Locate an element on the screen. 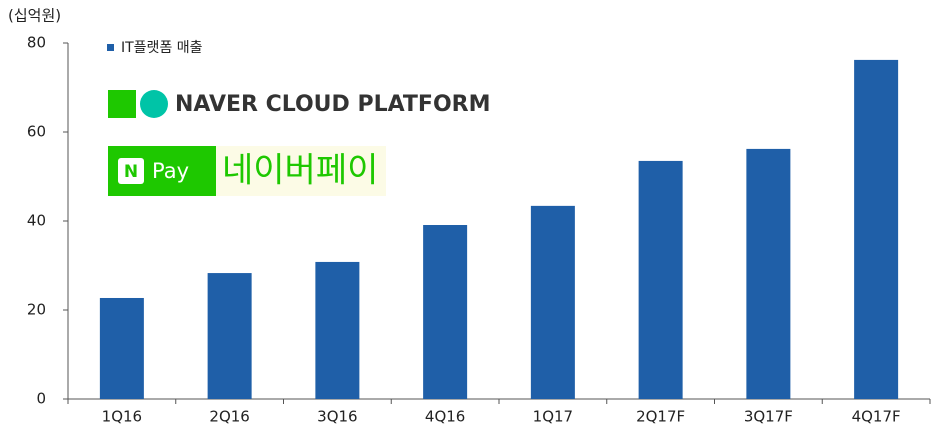 This screenshot has height=429, width=939. npay-pay: Pay is located at coordinates (170, 171).